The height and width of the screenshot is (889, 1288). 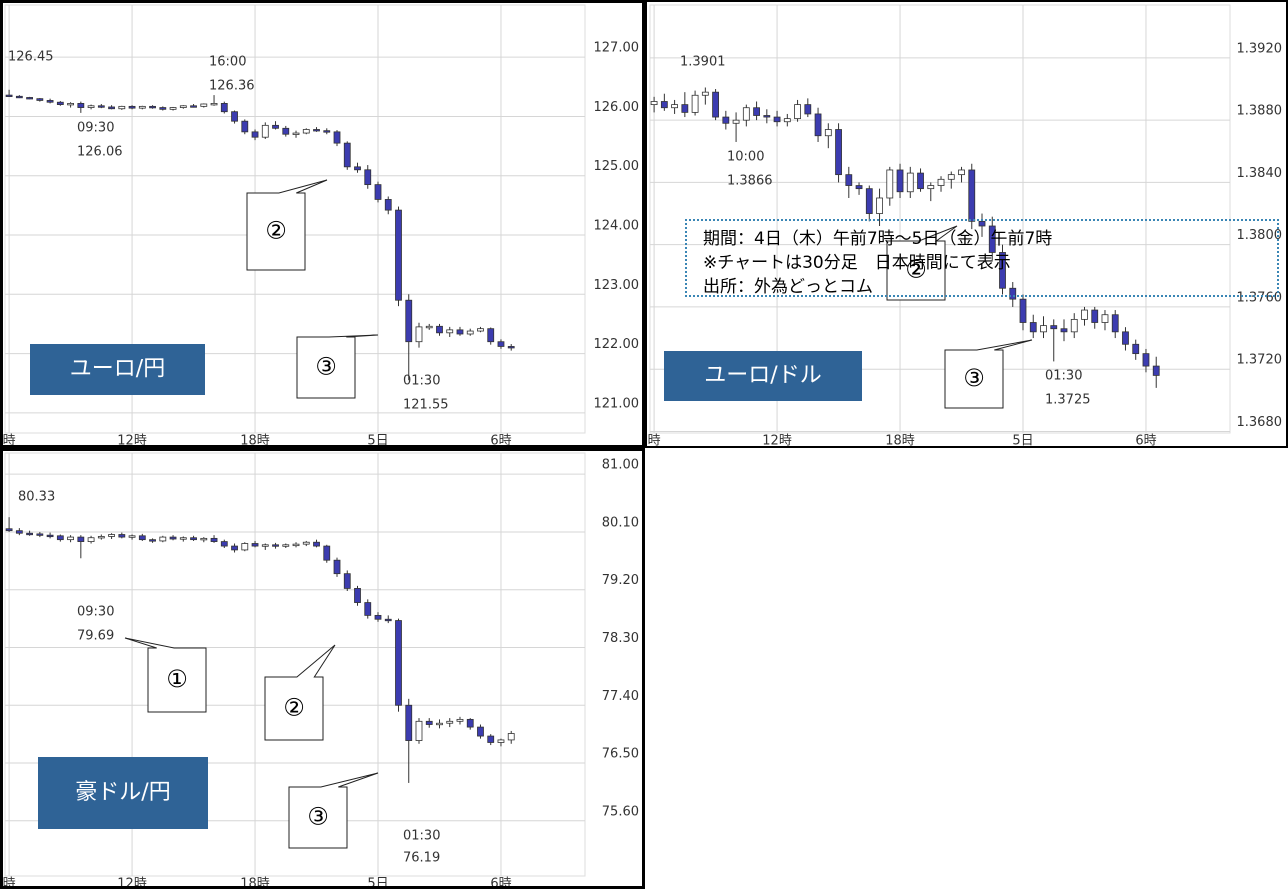 I want to click on pair-label: 豪ドル/円, so click(x=122, y=792).